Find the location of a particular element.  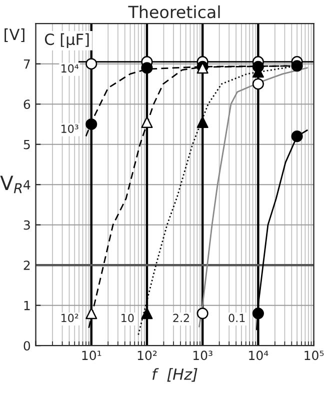

x-tick-label: 10⁴ is located at coordinates (258, 355).